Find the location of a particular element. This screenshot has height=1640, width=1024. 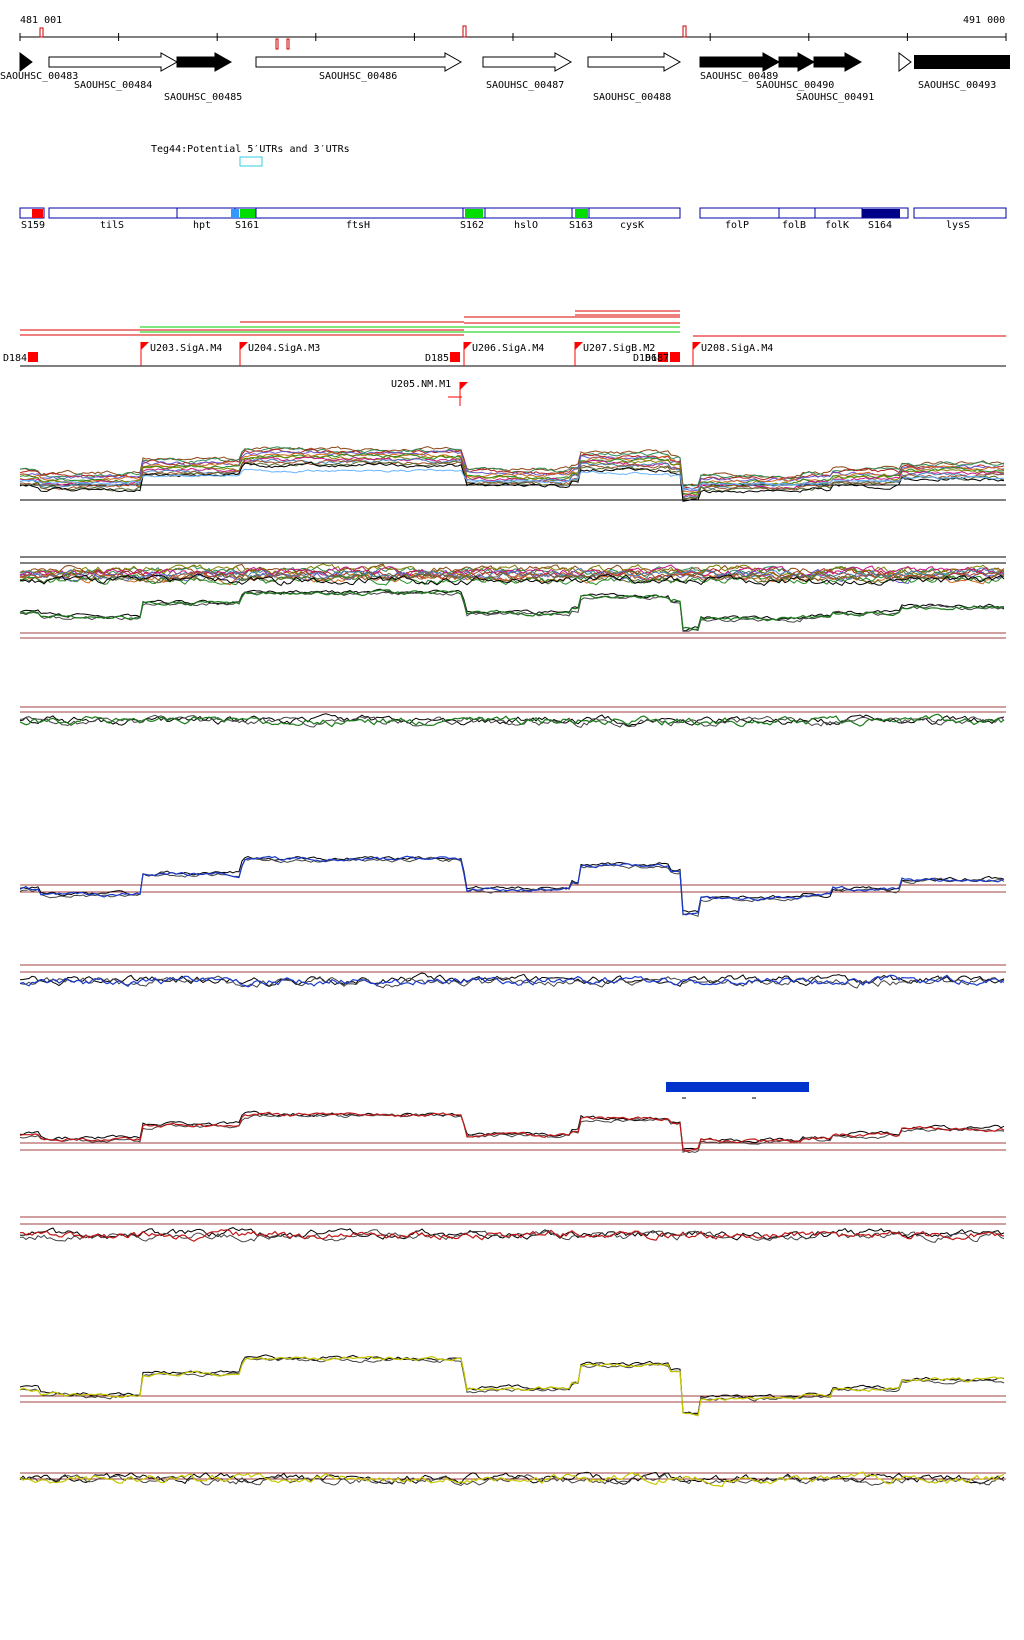

segment-label: S162 is located at coordinates (472, 225).